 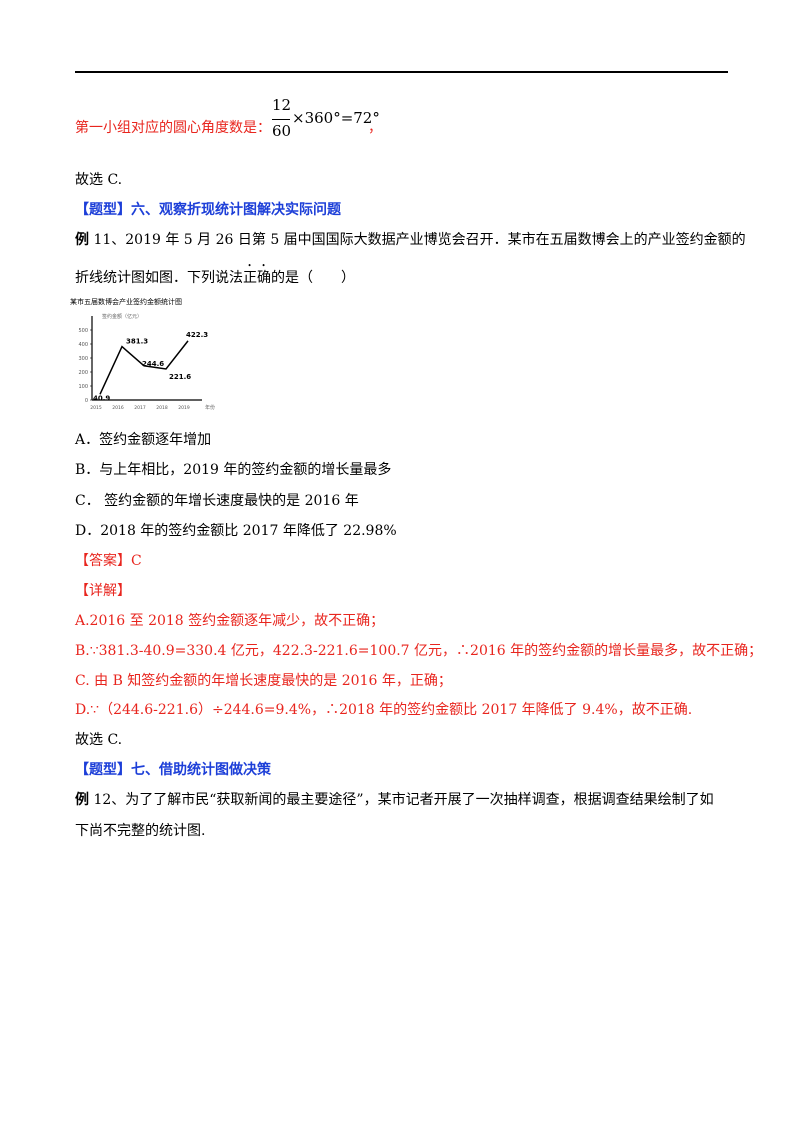 What do you see at coordinates (210, 407) in the screenshot?
I see `x-axis-label: 年份` at bounding box center [210, 407].